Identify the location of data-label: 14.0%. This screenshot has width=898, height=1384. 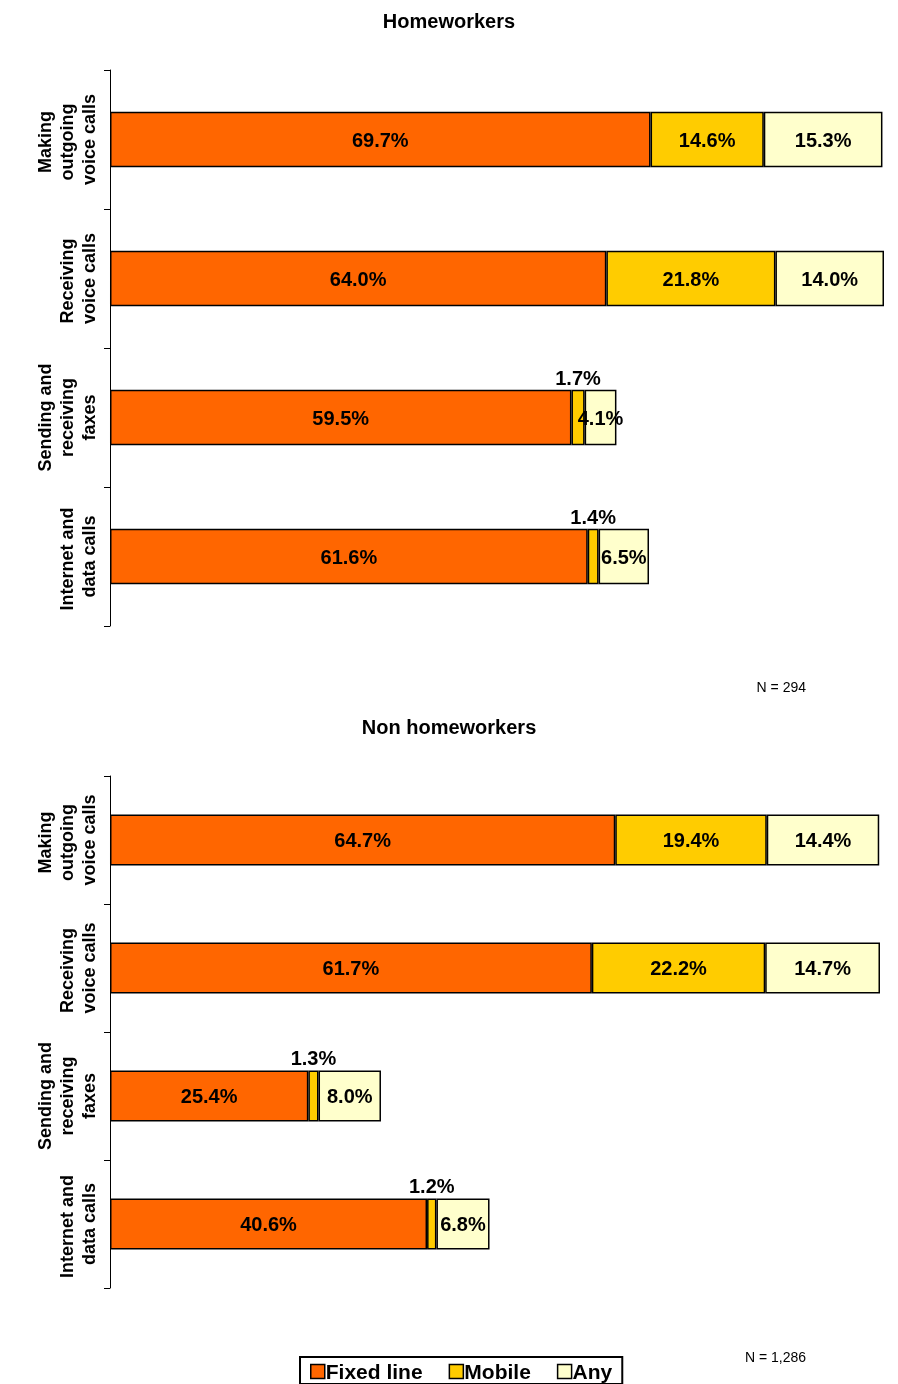
(830, 278).